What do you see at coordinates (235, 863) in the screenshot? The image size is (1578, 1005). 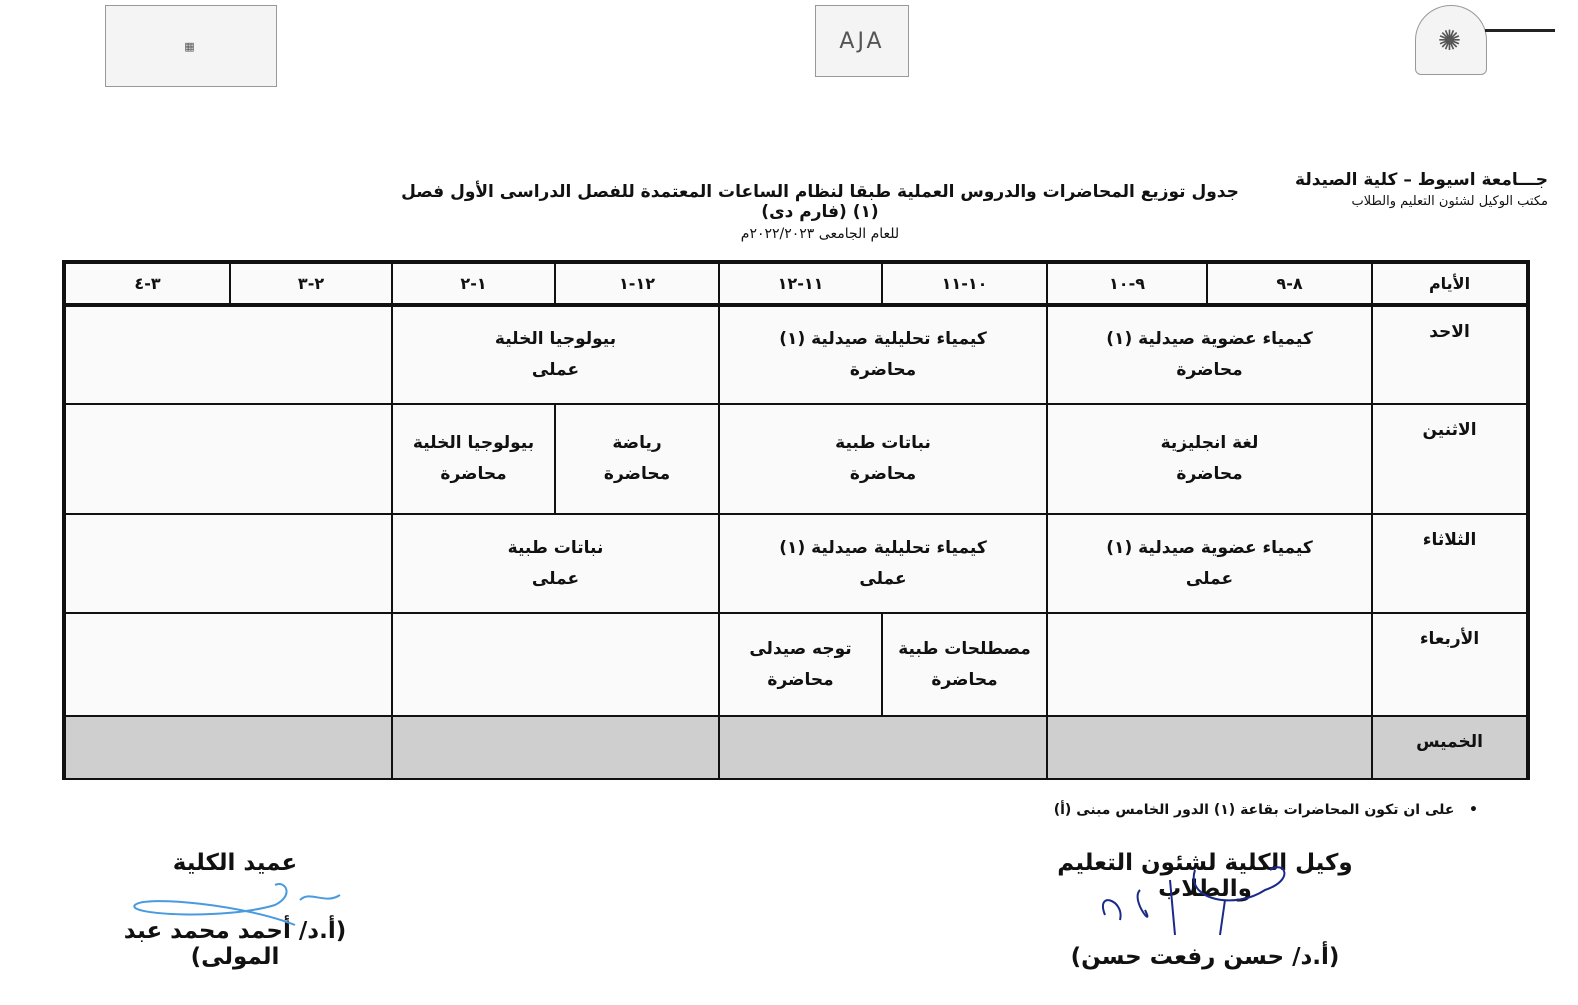 I see `dean-role: عميد الكلية` at bounding box center [235, 863].